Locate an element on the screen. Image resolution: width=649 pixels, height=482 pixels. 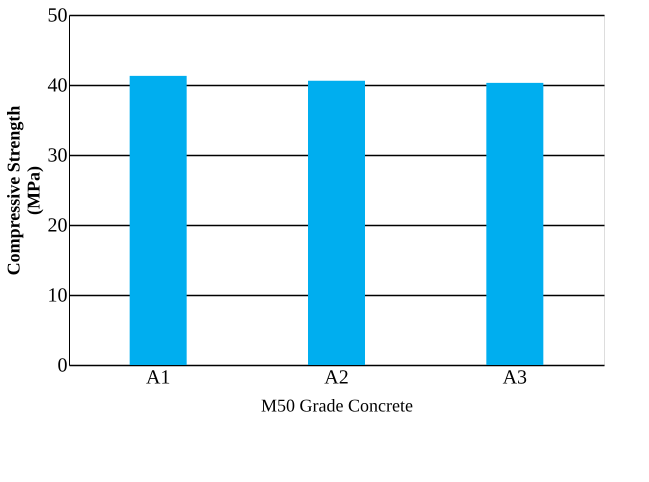
y-tick-label: 20 is located at coordinates (58, 225).